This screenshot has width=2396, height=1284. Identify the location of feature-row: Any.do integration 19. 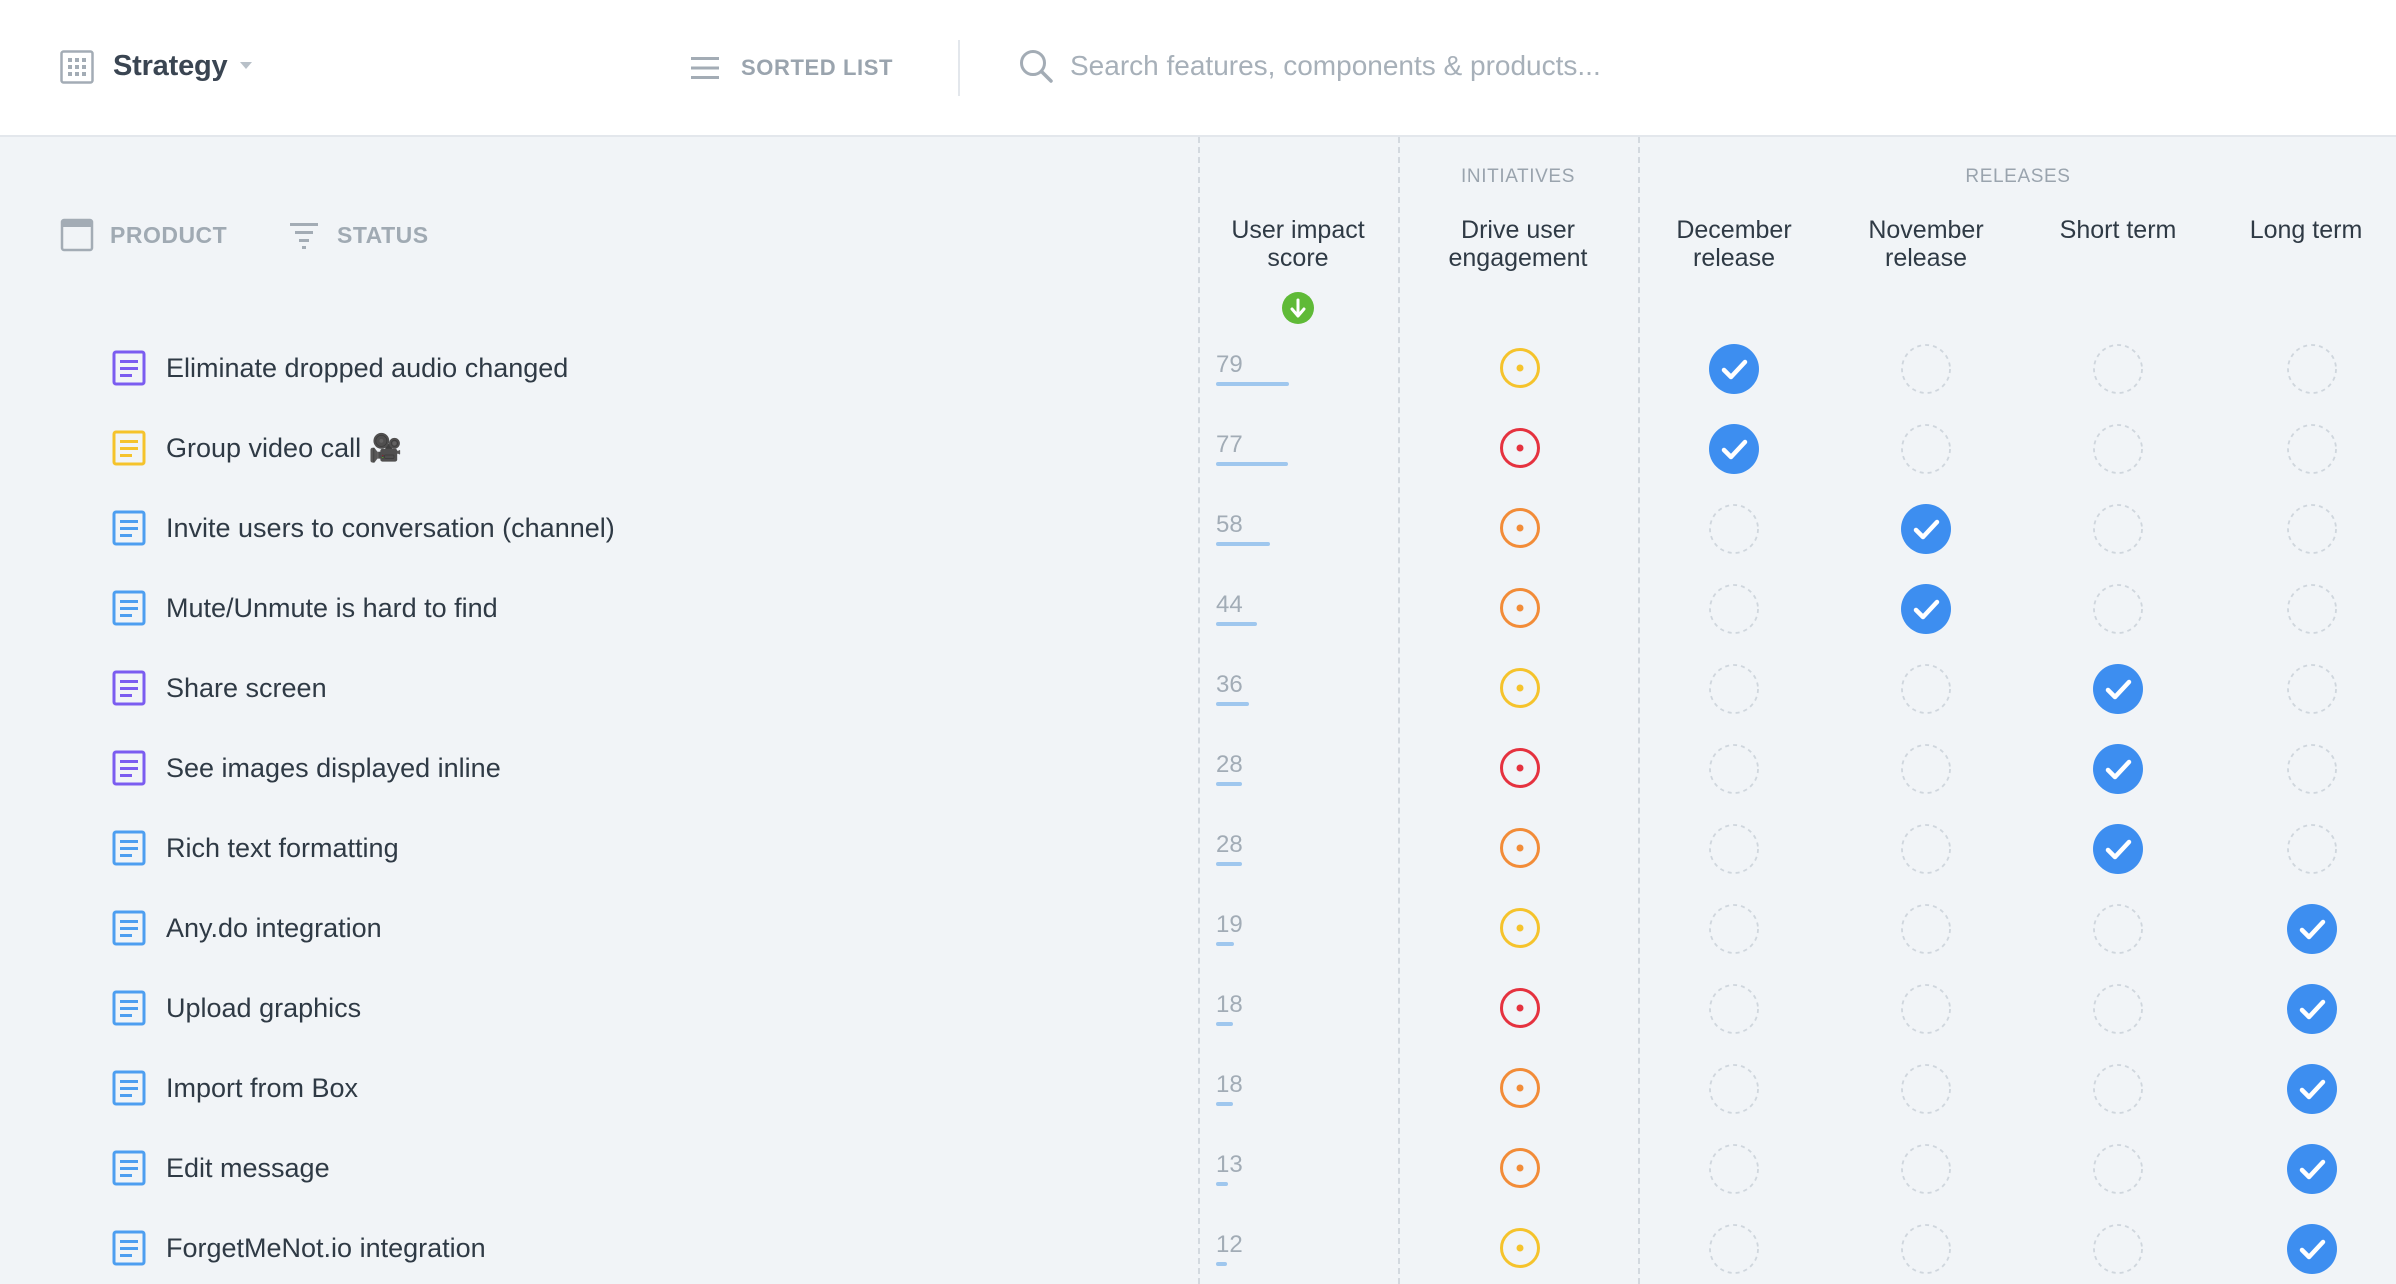
(1198, 928).